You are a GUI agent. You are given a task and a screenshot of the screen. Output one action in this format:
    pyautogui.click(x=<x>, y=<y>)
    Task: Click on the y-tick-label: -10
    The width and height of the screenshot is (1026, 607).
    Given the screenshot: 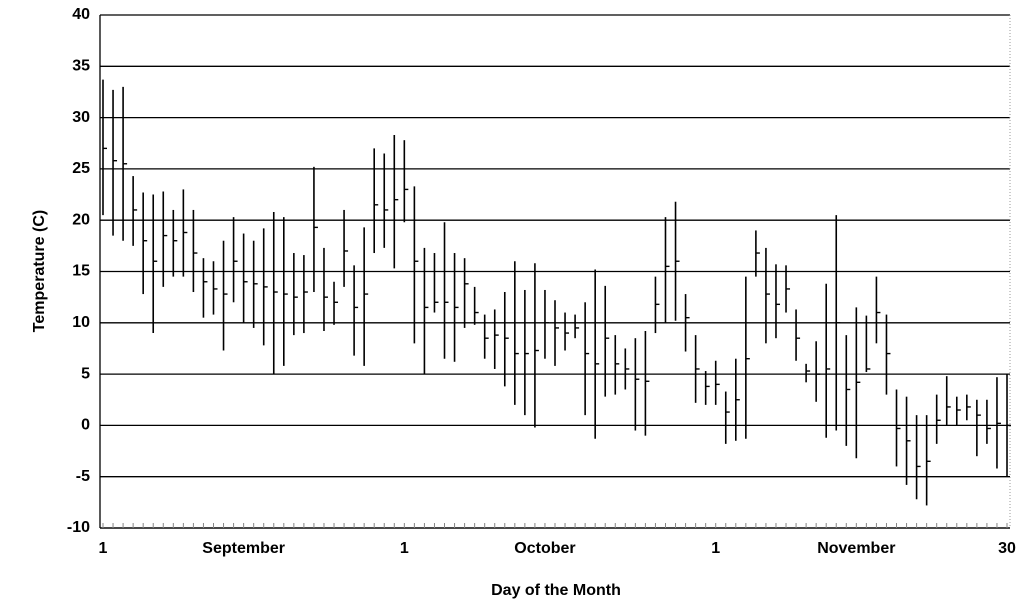 What is the action you would take?
    pyautogui.click(x=78, y=527)
    